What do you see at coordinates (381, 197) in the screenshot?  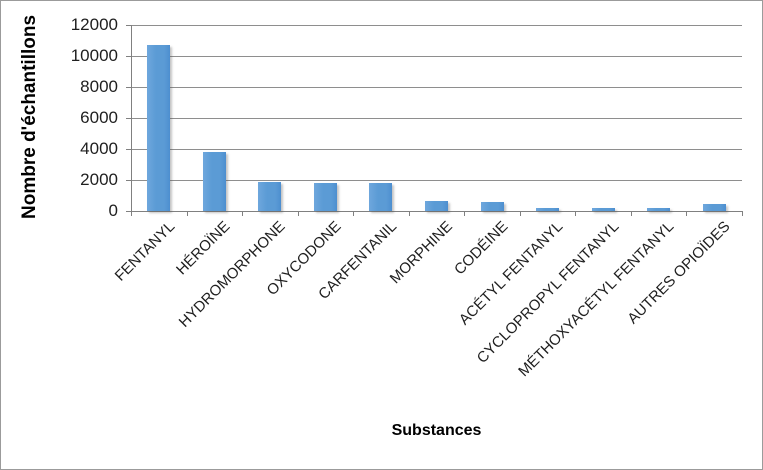 I see `bar-carfentanil` at bounding box center [381, 197].